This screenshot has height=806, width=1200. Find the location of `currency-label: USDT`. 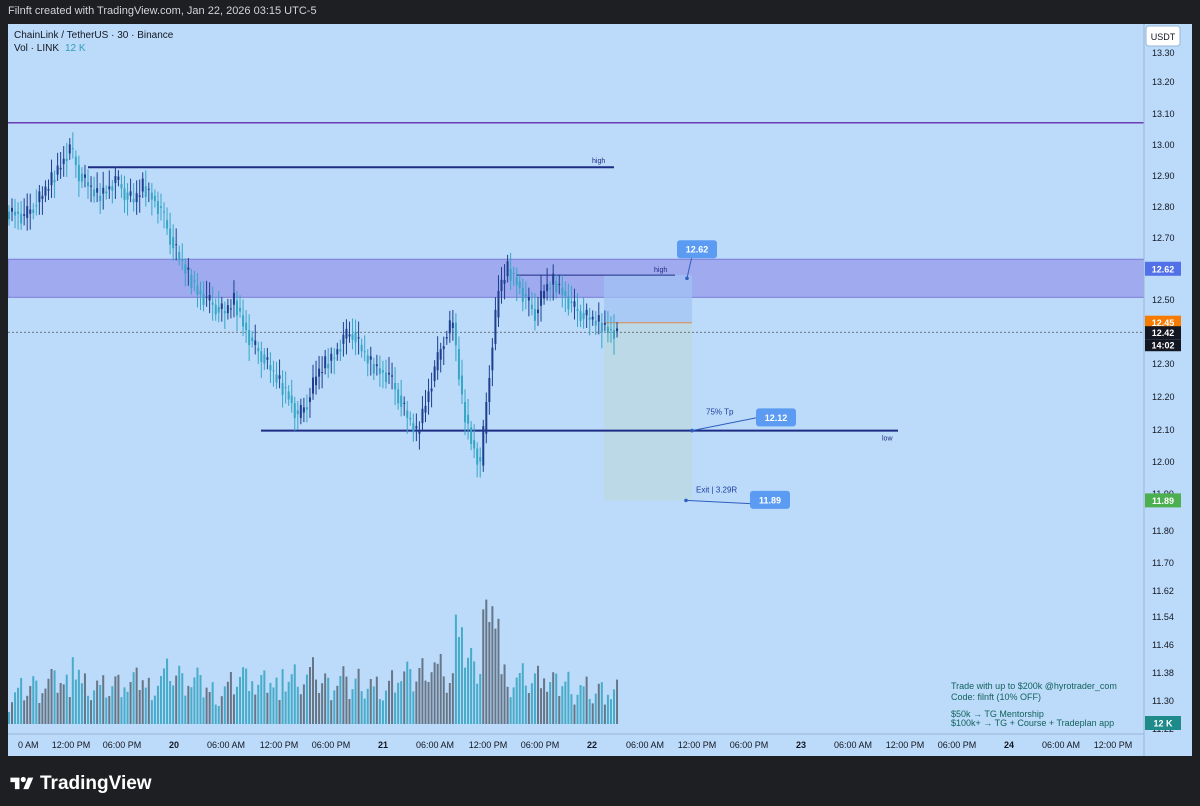

currency-label: USDT is located at coordinates (1163, 37).